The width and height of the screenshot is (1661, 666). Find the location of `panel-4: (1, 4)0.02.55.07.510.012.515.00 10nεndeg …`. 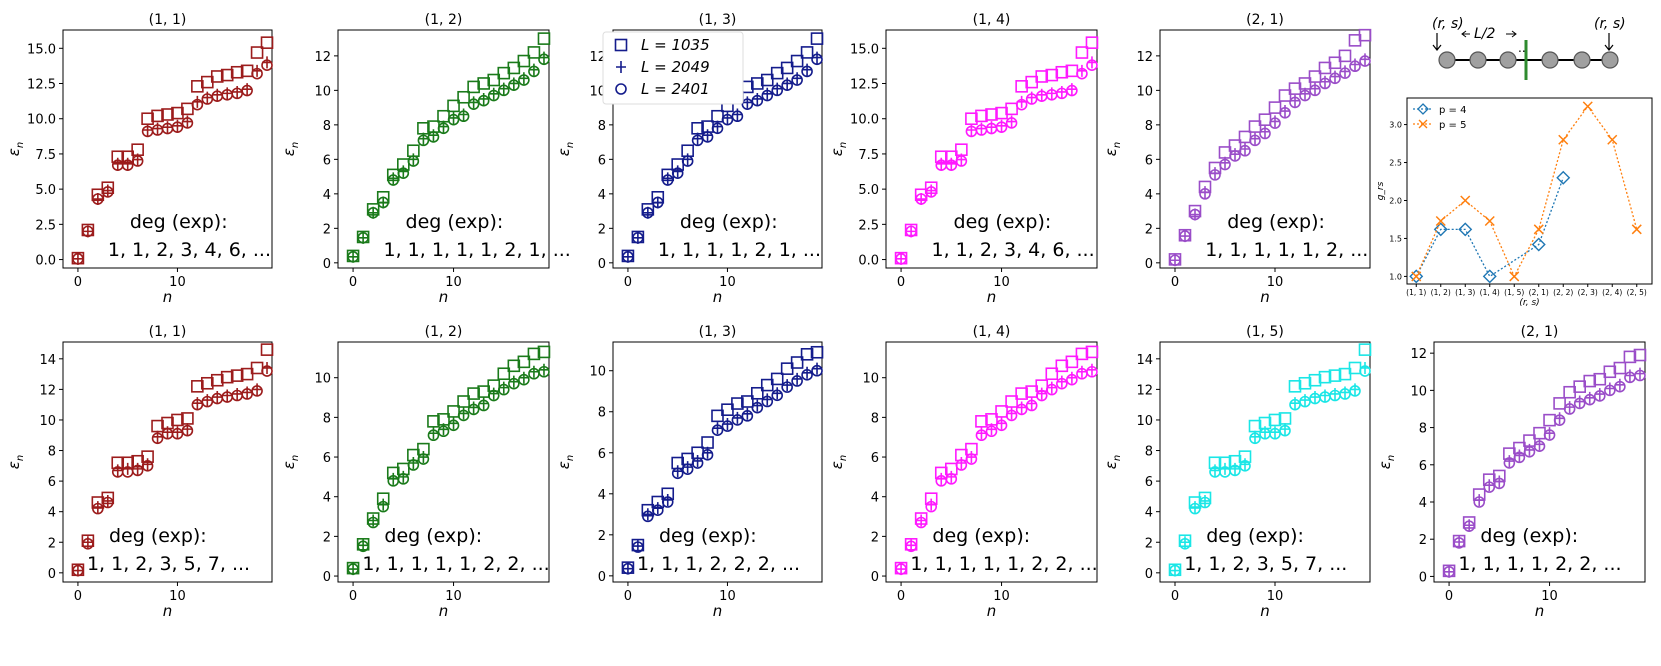

panel-4: (1, 4)0.02.55.07.510.012.515.00 10nεndeg … is located at coordinates (963, 159).